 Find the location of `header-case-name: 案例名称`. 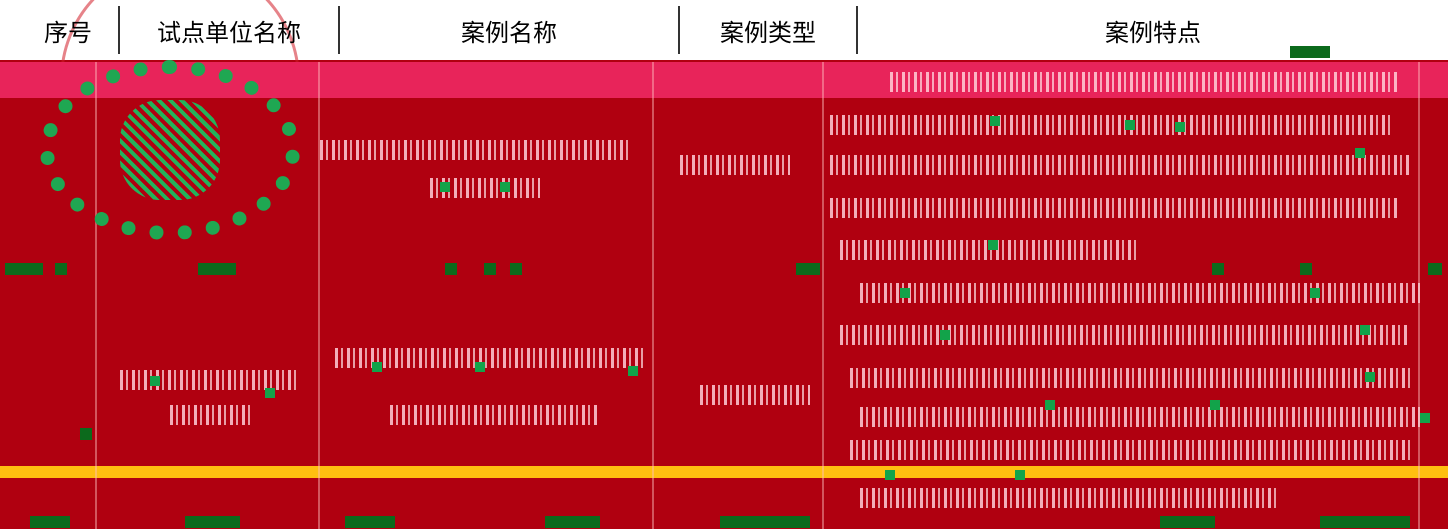

header-case-name: 案例名称 is located at coordinates (508, 30).